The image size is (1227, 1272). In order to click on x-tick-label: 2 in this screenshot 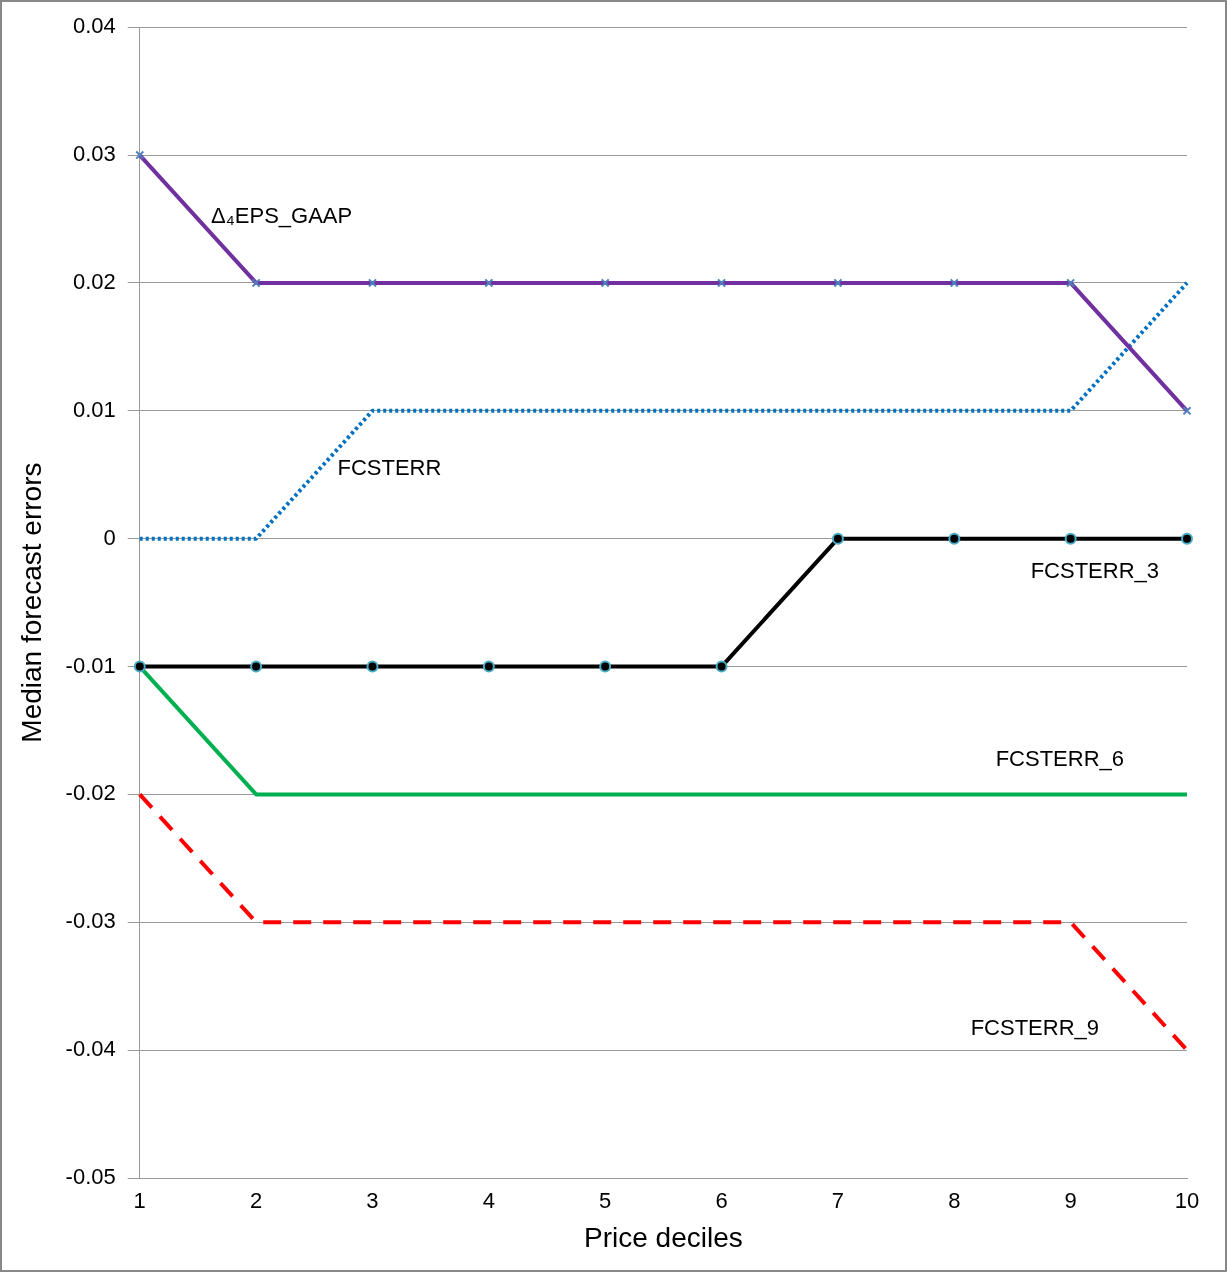, I will do `click(256, 1201)`.